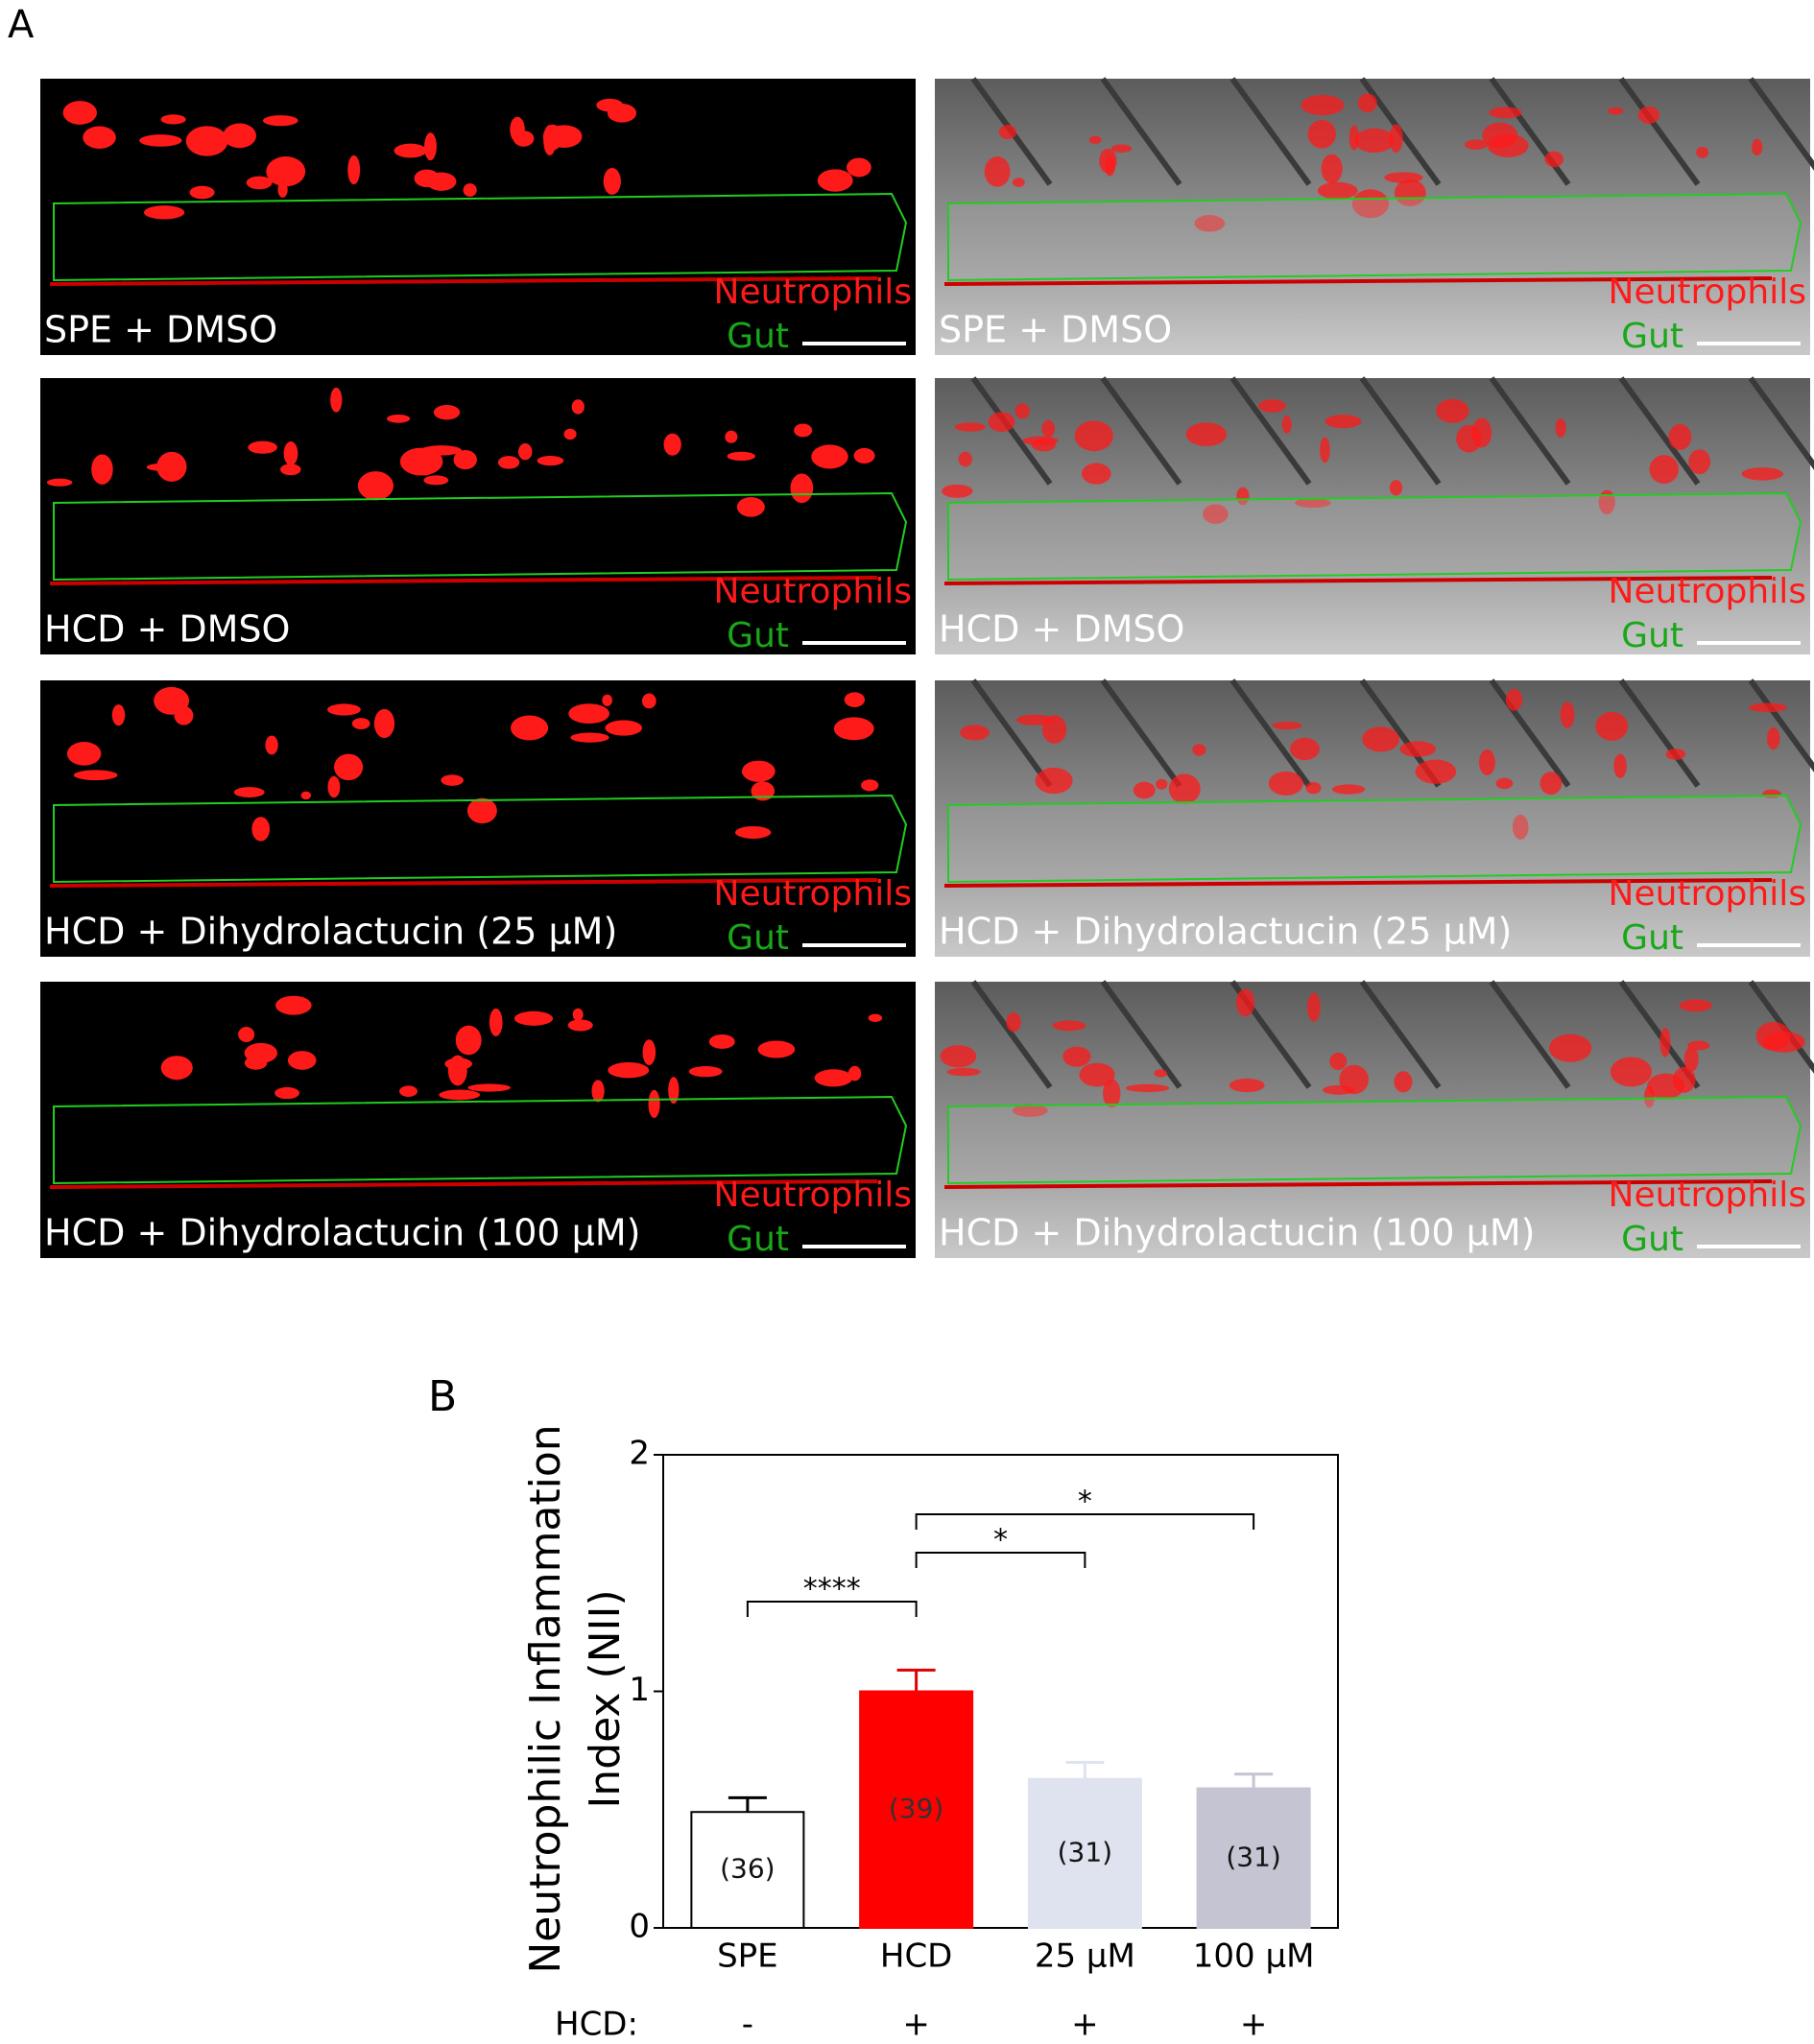 The height and width of the screenshot is (2044, 1814). I want to click on n-label: (39), so click(916, 1808).